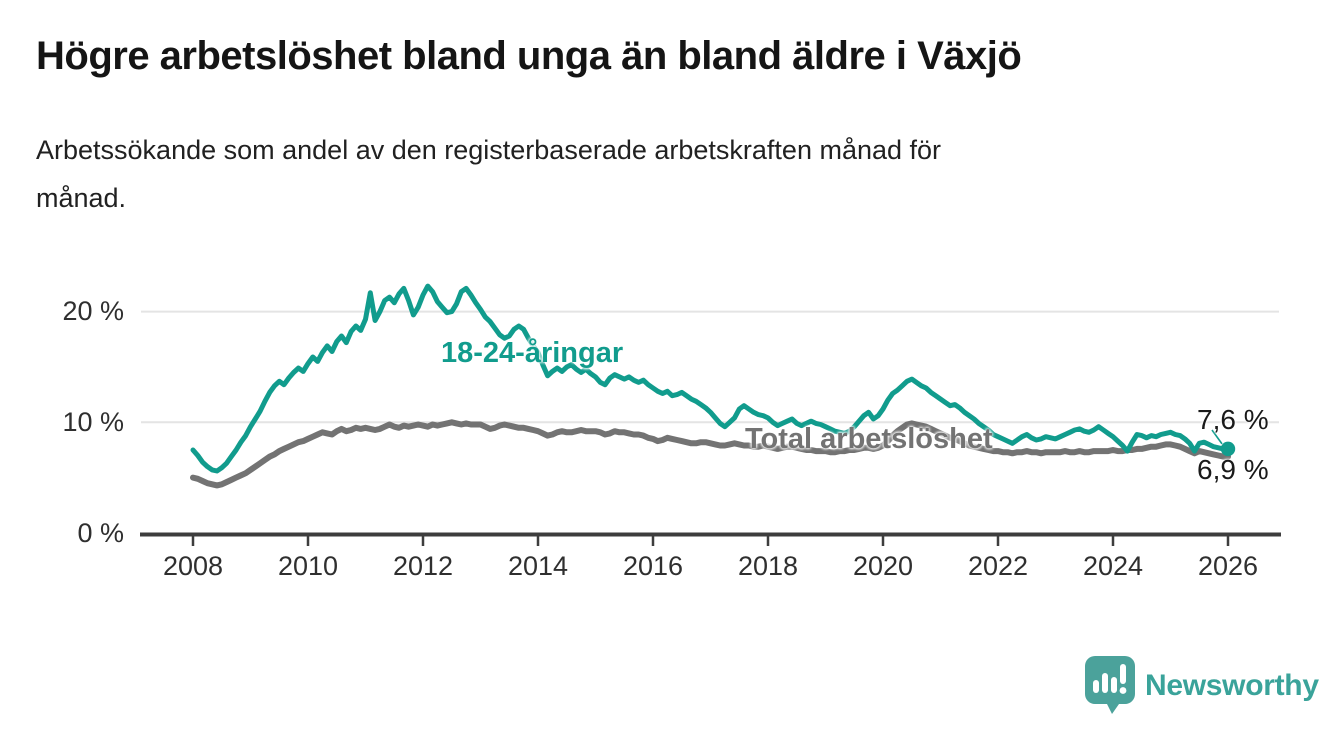 Image resolution: width=1340 pixels, height=734 pixels. I want to click on x-axis-tick-label: 2018, so click(768, 566).